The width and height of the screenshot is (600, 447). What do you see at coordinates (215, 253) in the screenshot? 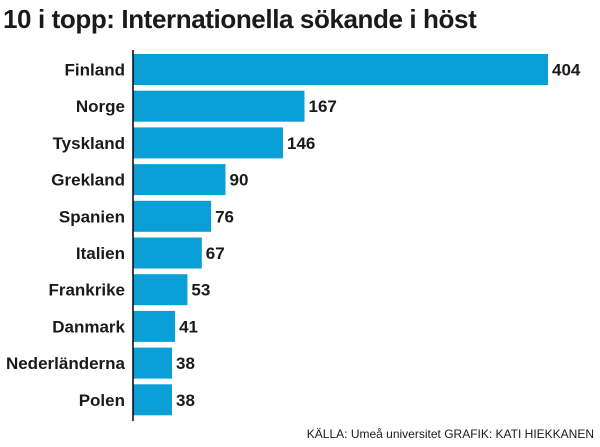
I see `value-label-italien: 67` at bounding box center [215, 253].